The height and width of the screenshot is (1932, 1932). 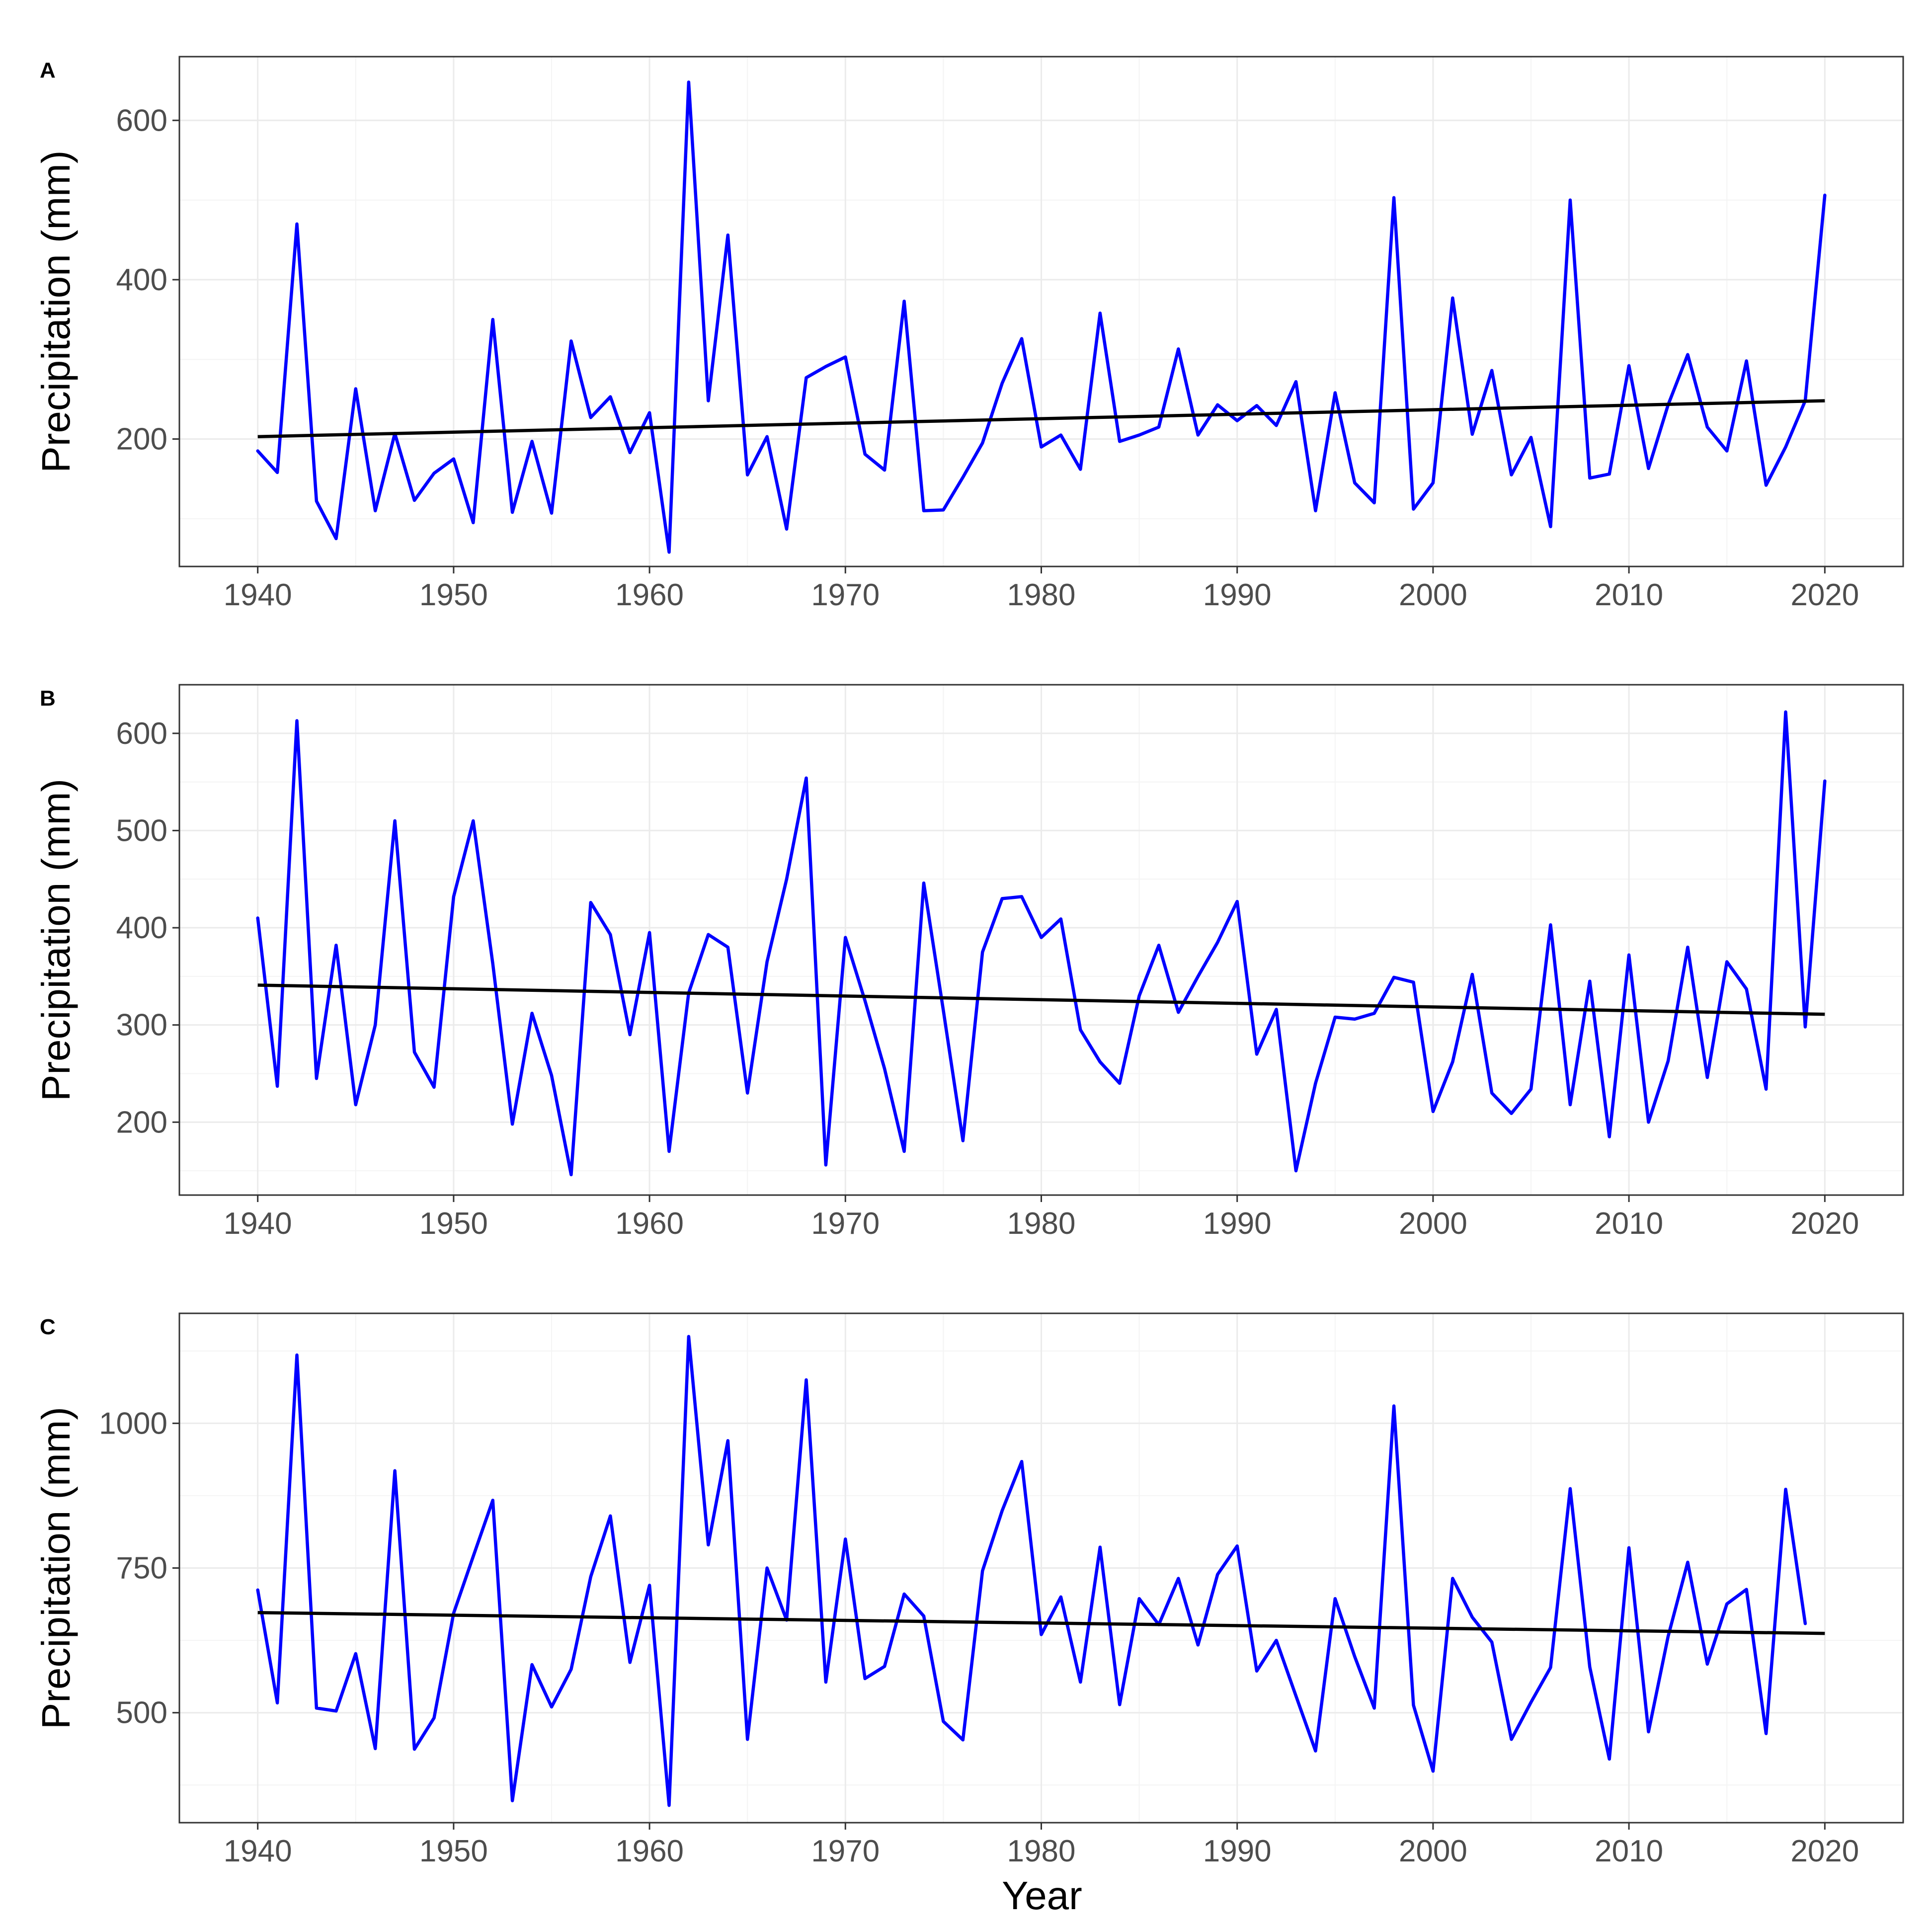 What do you see at coordinates (141, 1025) in the screenshot?
I see `y-tick-label: 300` at bounding box center [141, 1025].